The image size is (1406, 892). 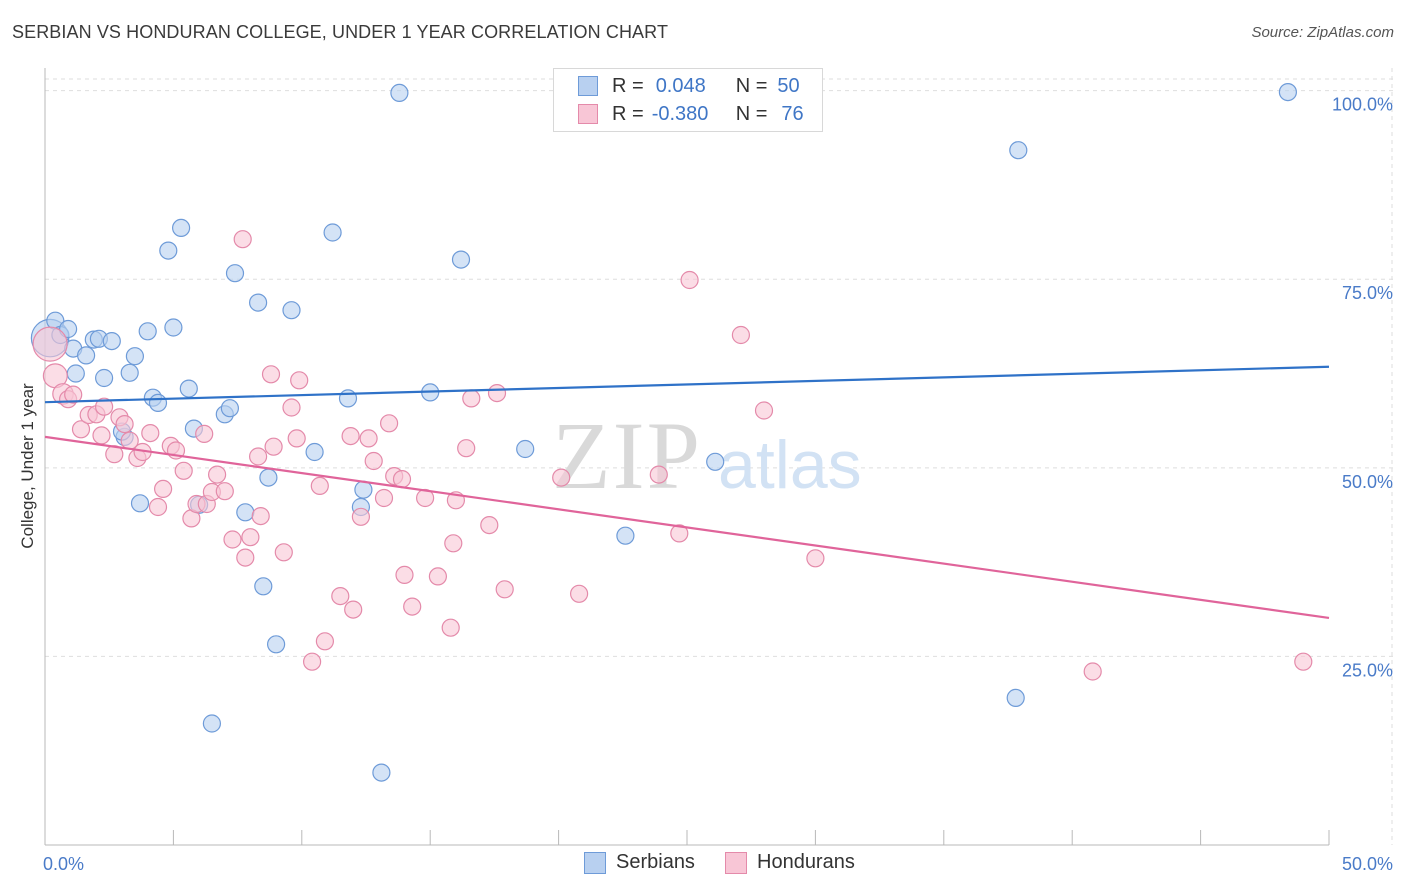 I want to click on legend-item-hondurans: Hondurans, so click(x=790, y=862).